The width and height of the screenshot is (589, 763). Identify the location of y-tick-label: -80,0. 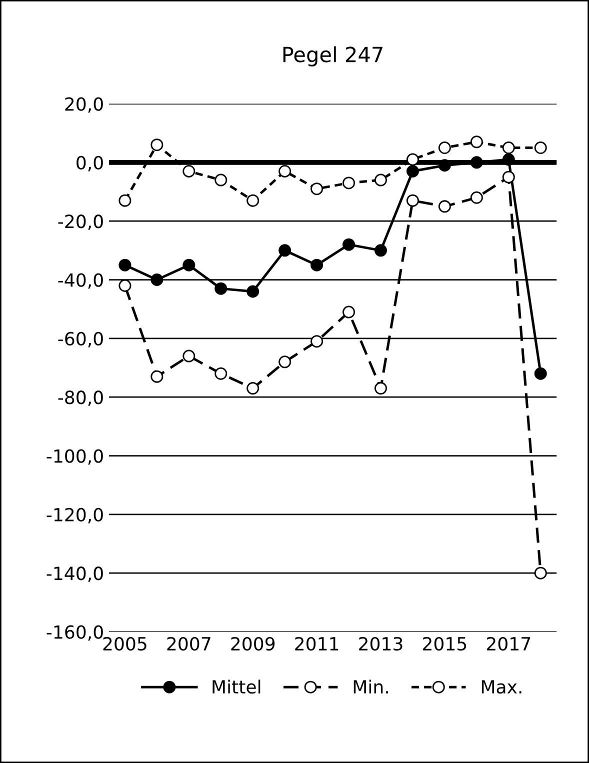
(80, 398).